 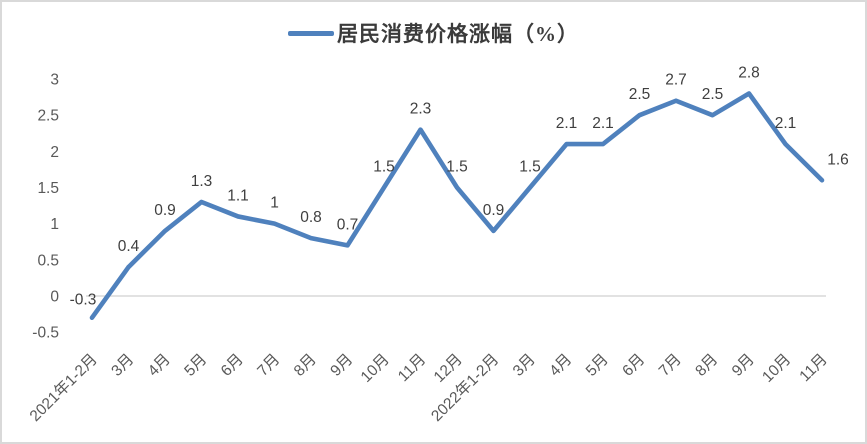 I want to click on y-axis-label: 0, so click(x=54, y=297).